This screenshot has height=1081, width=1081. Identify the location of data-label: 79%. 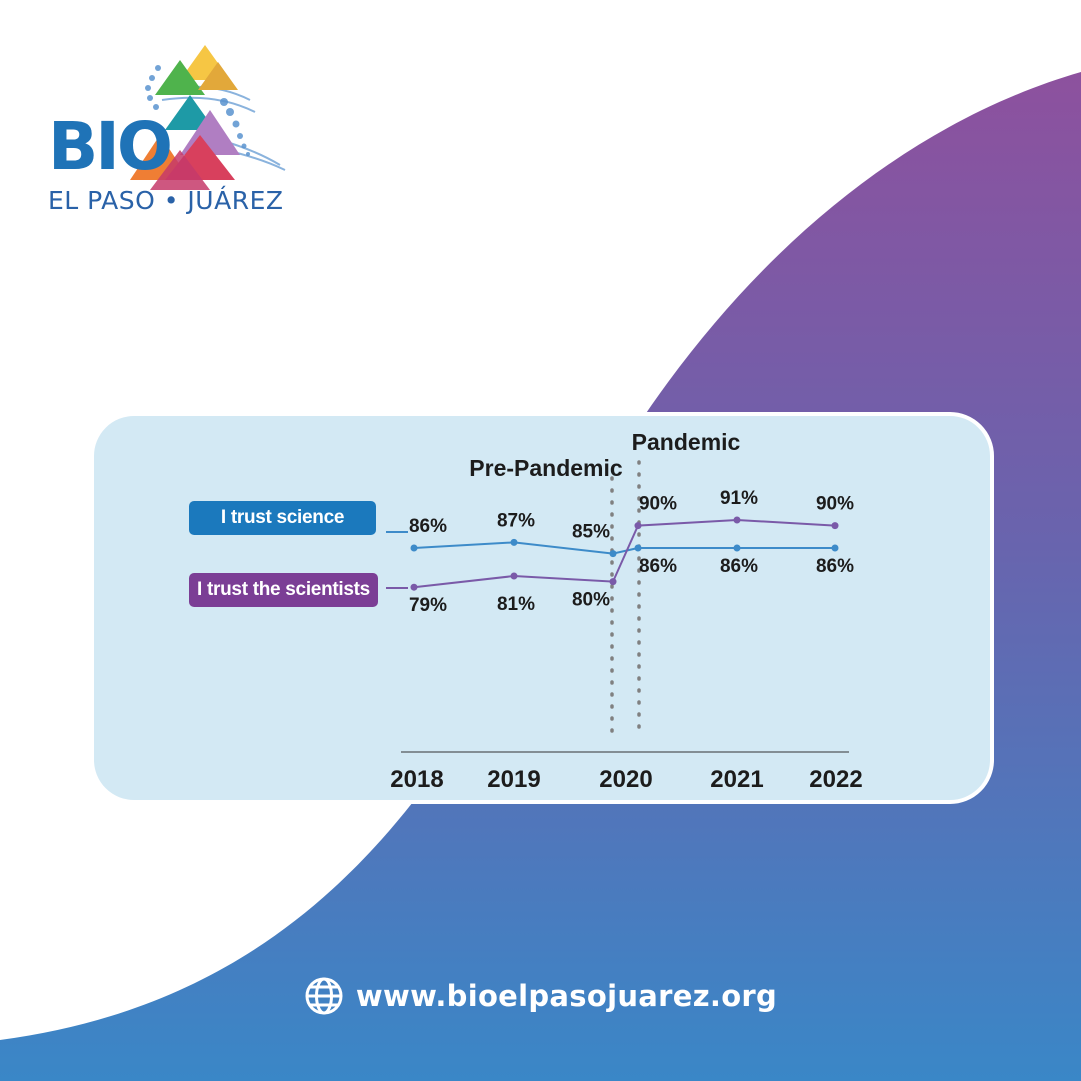
(428, 605).